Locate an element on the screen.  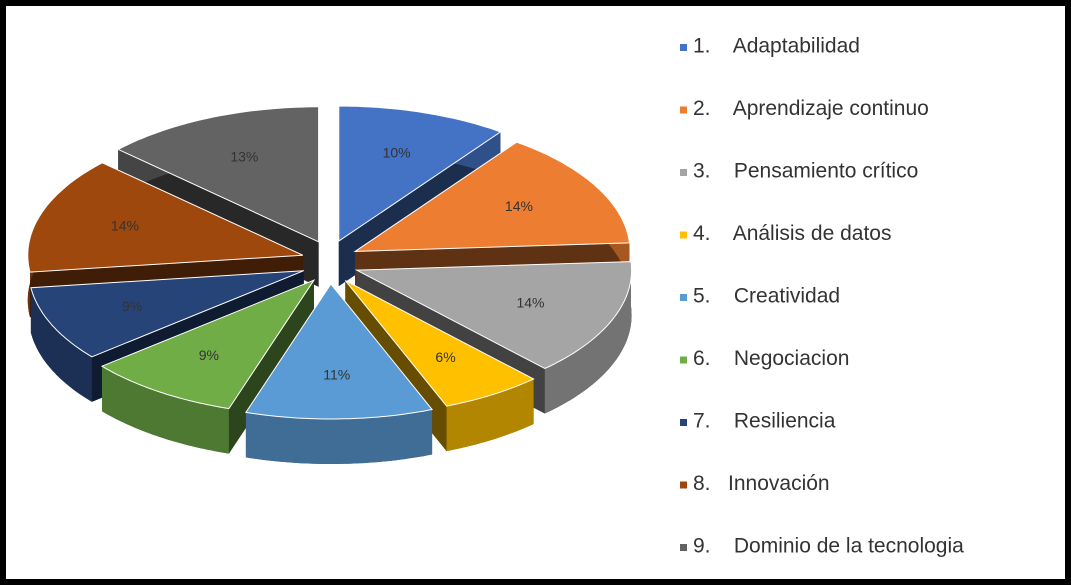
legend-label: 4. Análisis de datos is located at coordinates (792, 233).